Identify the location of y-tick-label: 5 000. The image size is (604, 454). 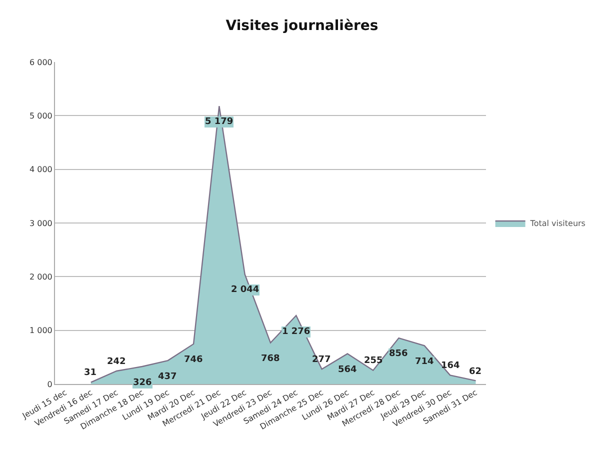
(40, 115).